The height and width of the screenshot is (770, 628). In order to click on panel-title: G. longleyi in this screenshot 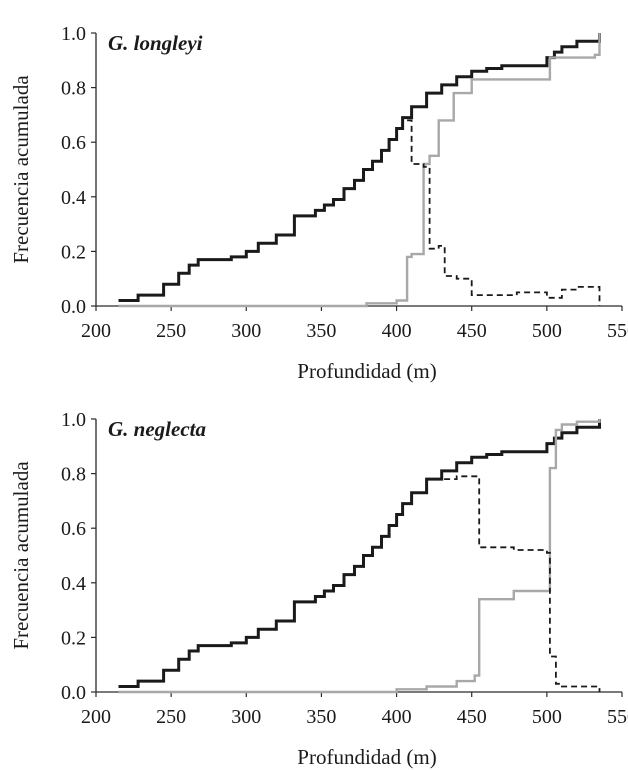, I will do `click(155, 43)`.